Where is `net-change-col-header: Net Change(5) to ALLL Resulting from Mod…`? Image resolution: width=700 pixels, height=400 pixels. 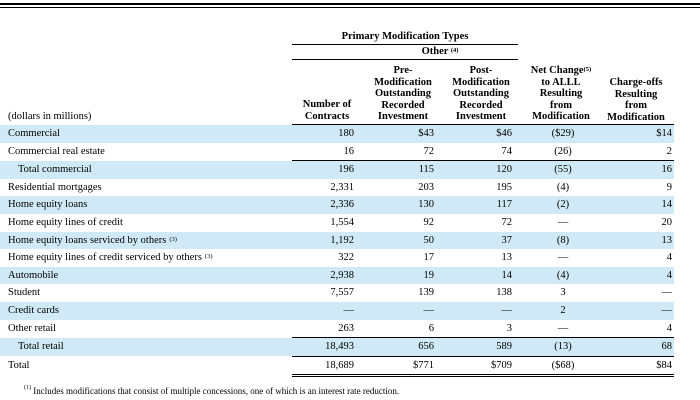
net-change-col-header: Net Change(5) to ALLL Resulting from Mod… is located at coordinates (561, 94).